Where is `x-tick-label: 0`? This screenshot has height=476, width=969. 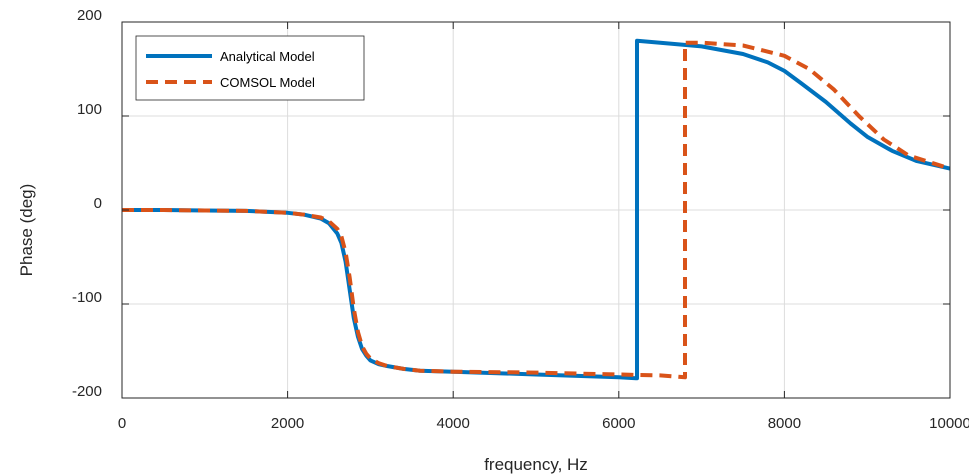
x-tick-label: 0 is located at coordinates (122, 423).